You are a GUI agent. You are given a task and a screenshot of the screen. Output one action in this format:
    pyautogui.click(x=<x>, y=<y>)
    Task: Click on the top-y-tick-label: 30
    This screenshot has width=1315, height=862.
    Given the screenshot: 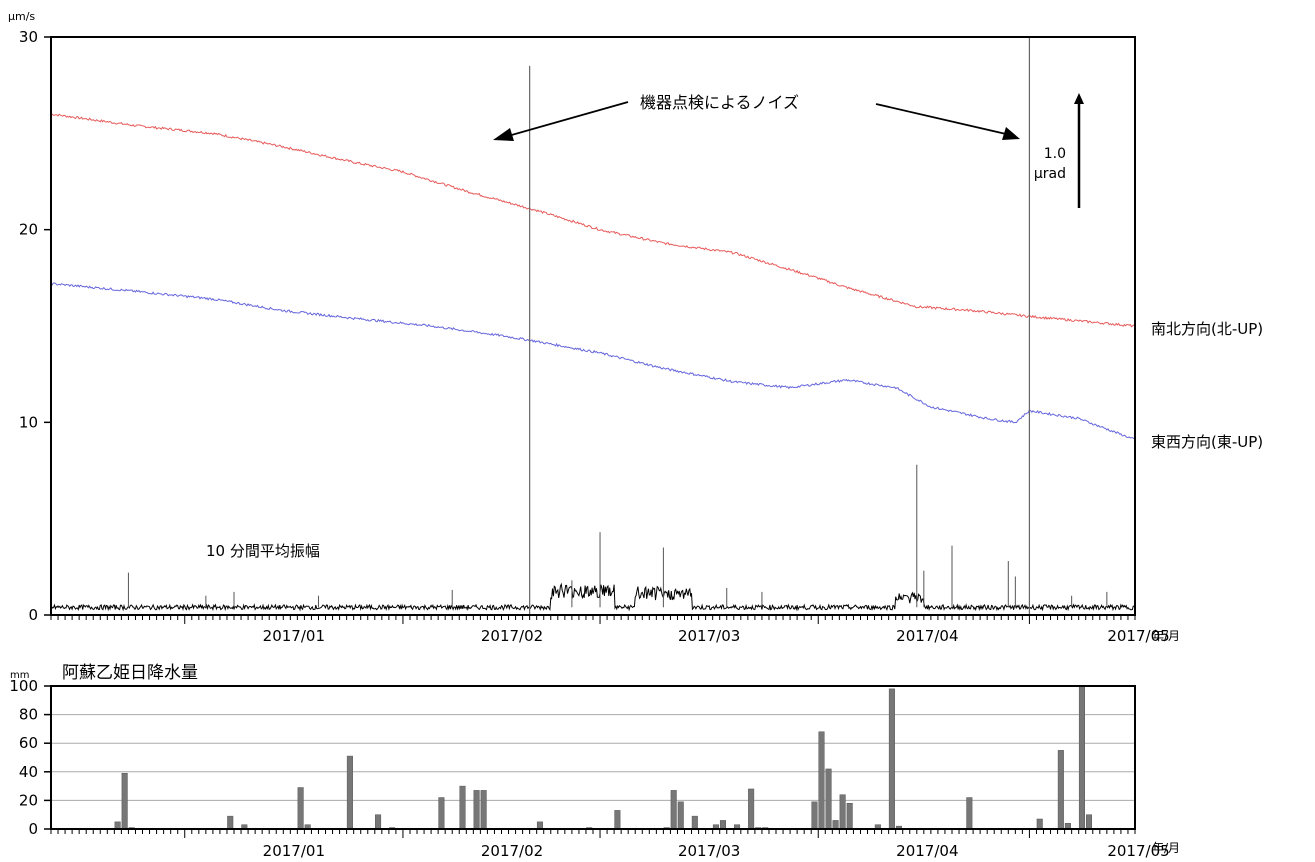 What is the action you would take?
    pyautogui.click(x=28, y=37)
    